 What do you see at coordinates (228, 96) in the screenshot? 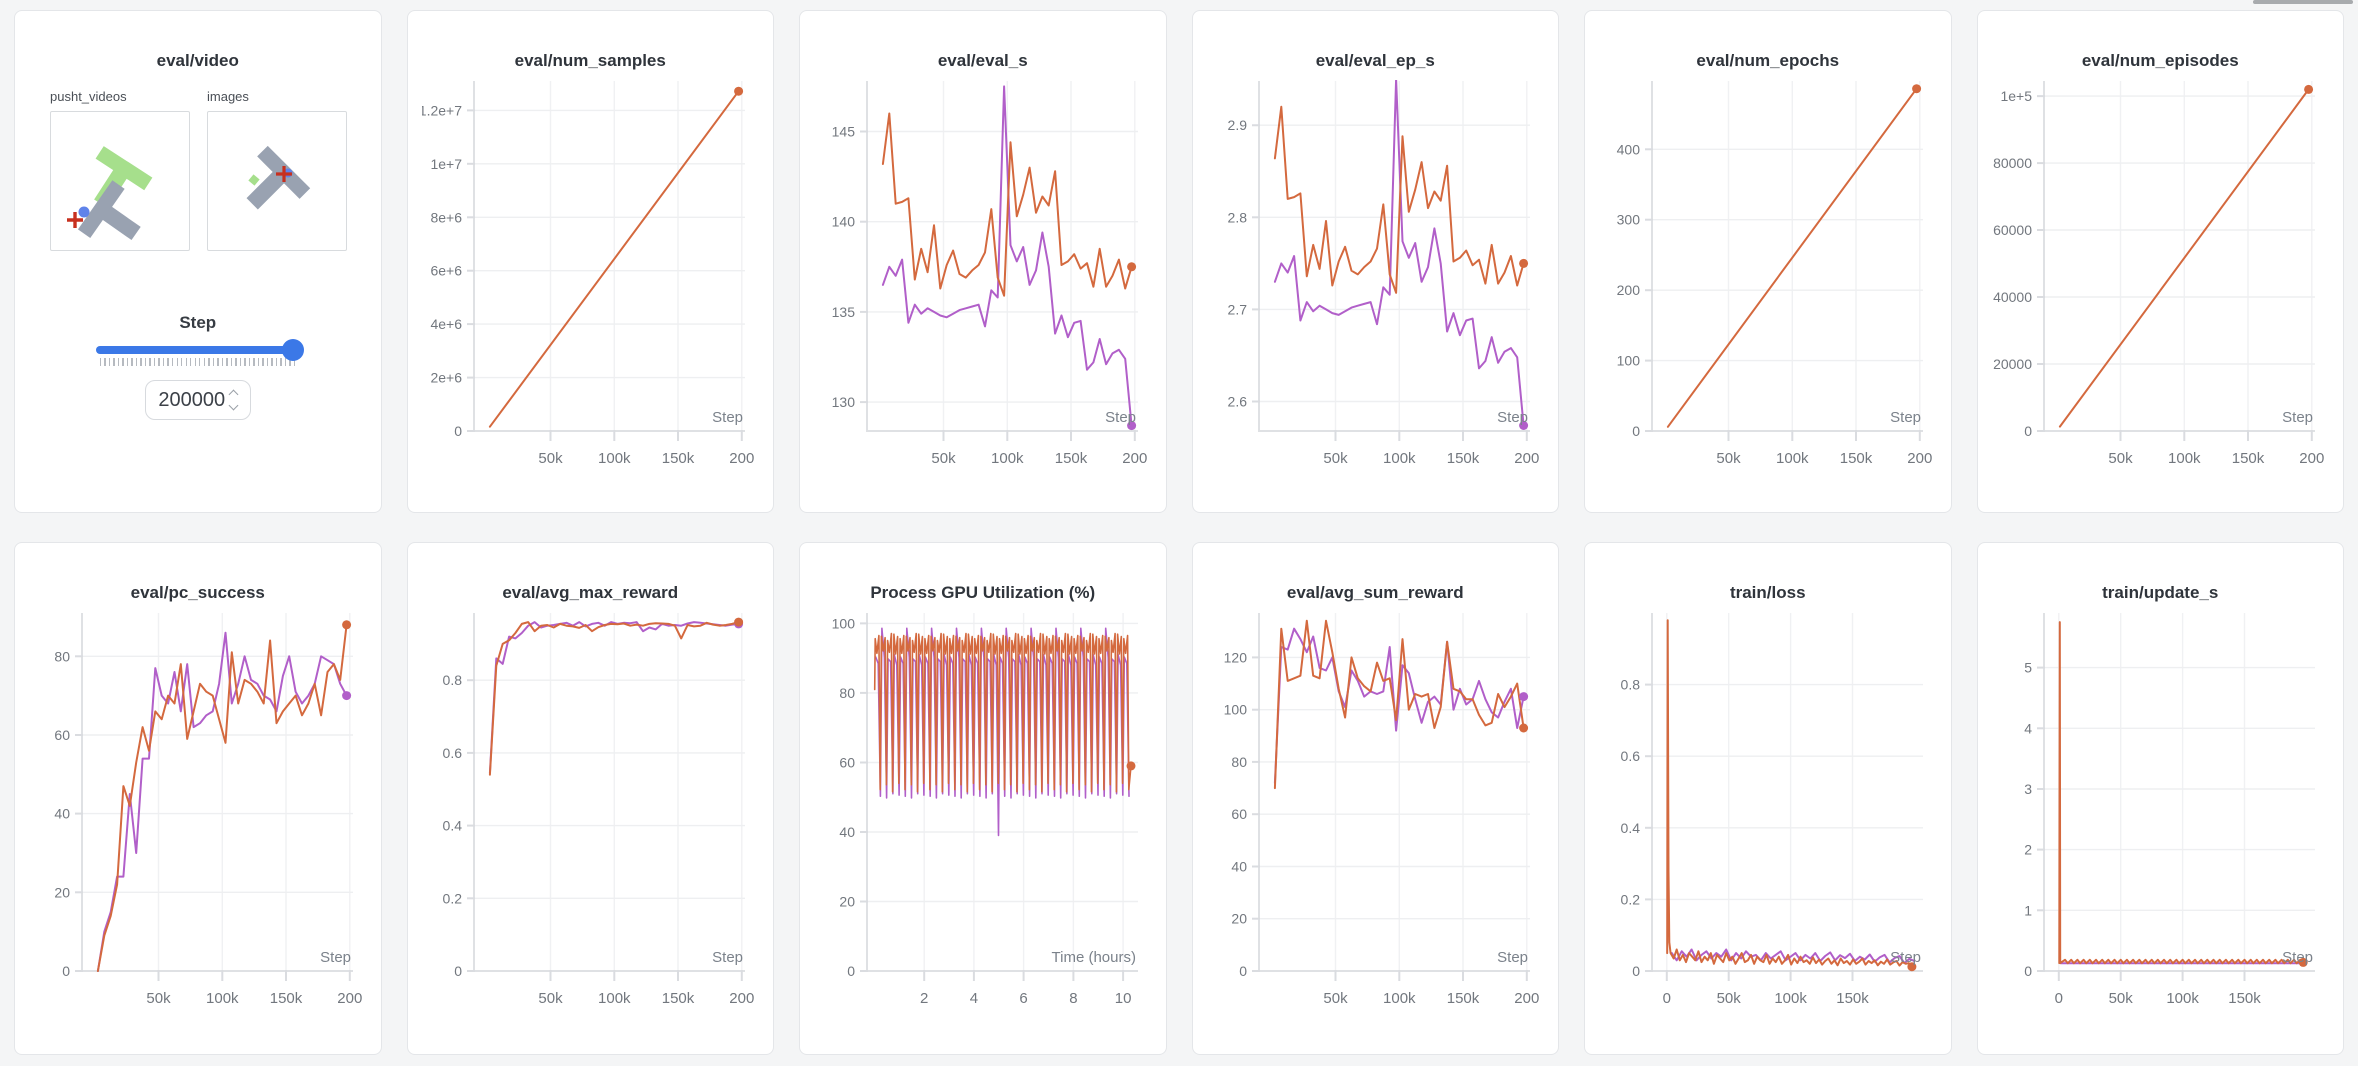
I see `media-label: images` at bounding box center [228, 96].